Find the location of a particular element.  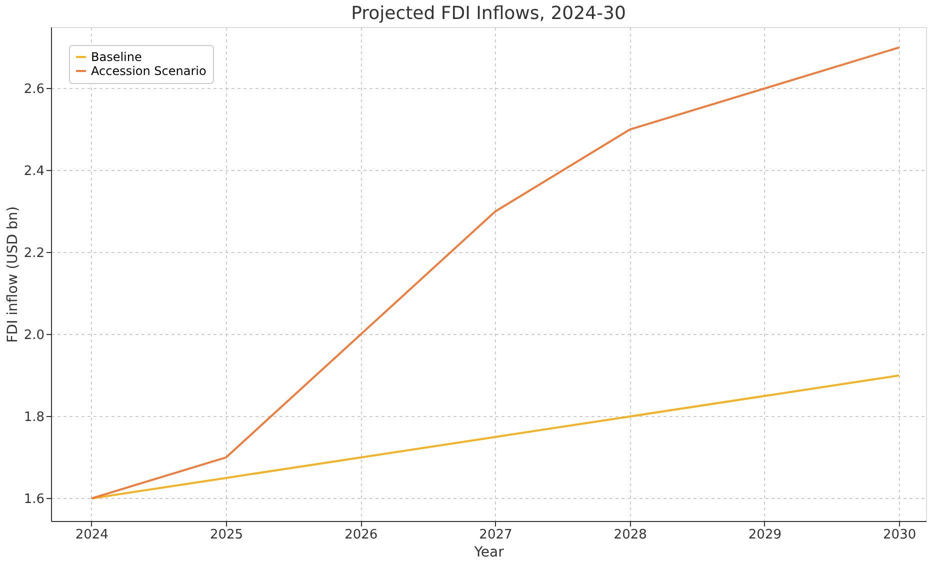

x-tick-label: 2026 is located at coordinates (361, 535).